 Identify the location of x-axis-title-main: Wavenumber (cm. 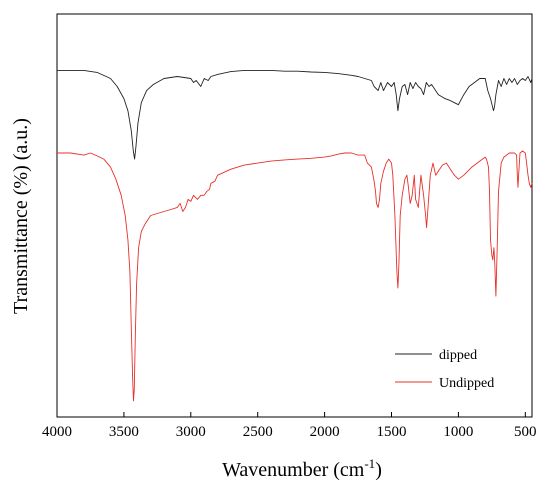
(293, 470).